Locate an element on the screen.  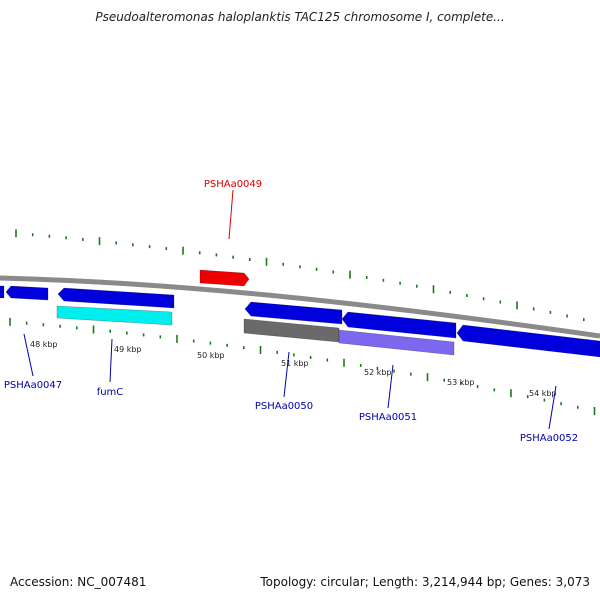
gene-feature-partial-left is located at coordinates (2, 292).